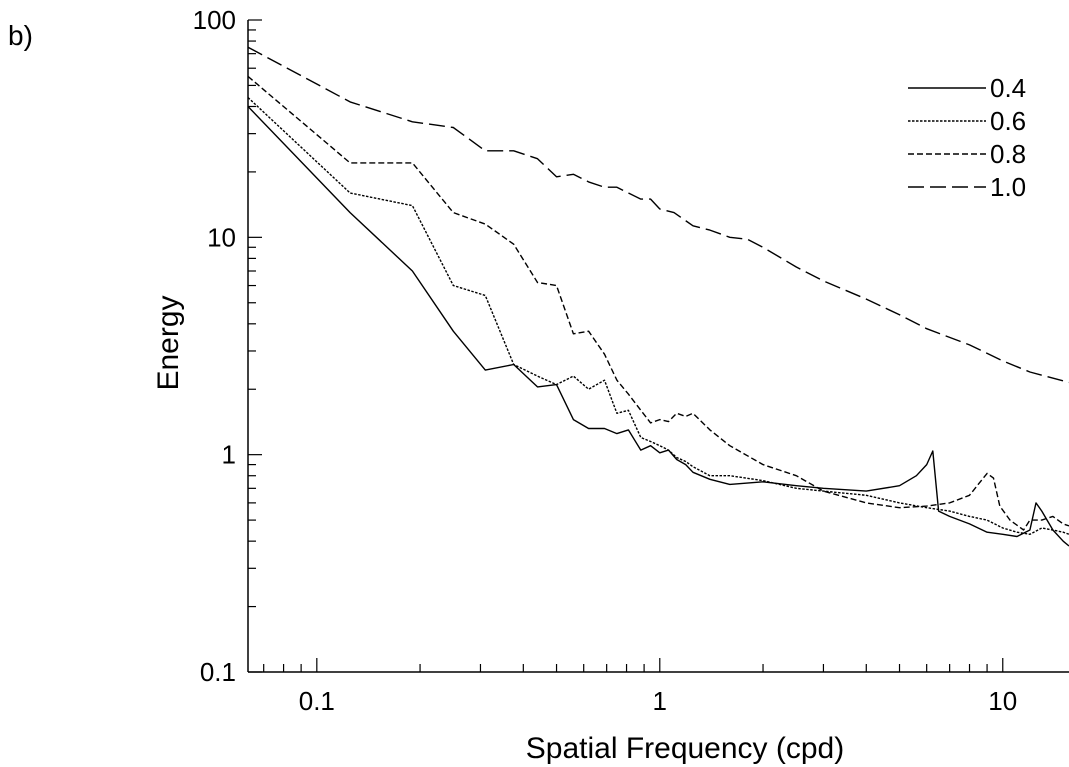 The width and height of the screenshot is (1069, 767). What do you see at coordinates (218, 672) in the screenshot?
I see `y-tick-label: 0.1` at bounding box center [218, 672].